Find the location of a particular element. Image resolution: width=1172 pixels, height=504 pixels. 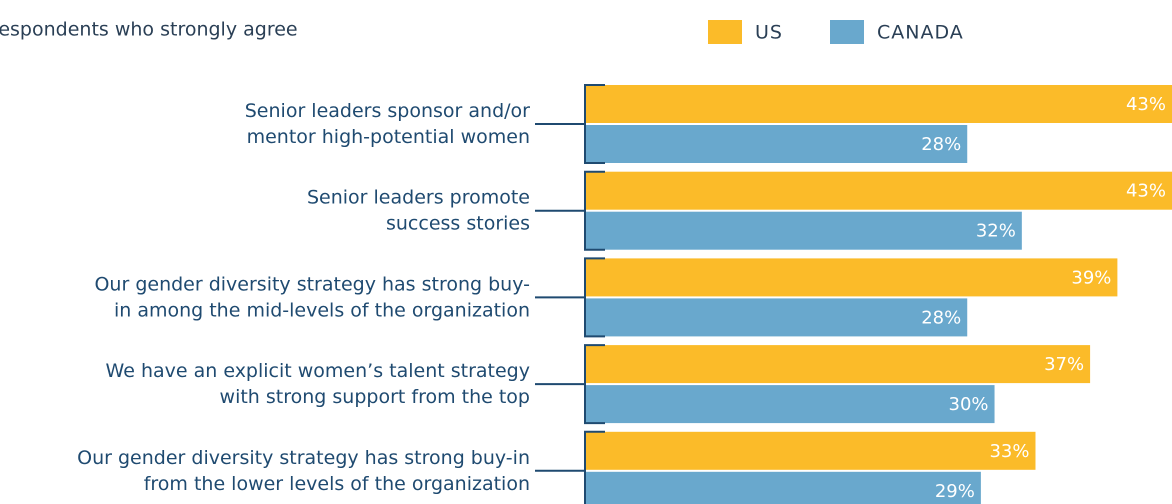

category-line: Senior leaders sponsor and/or is located at coordinates (387, 111).